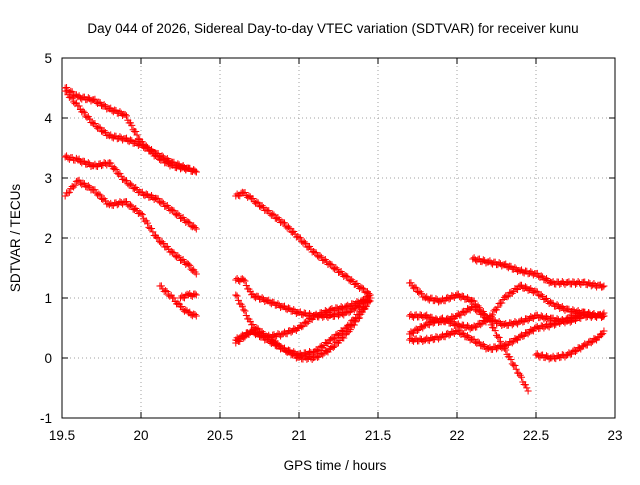 The height and width of the screenshot is (485, 640). I want to click on series-track-k, so click(303, 320).